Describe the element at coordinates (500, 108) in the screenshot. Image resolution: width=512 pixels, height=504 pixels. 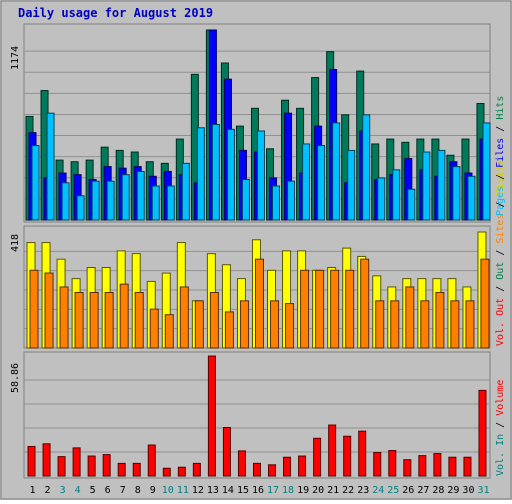
I see `legend-hits: Hits` at that location.